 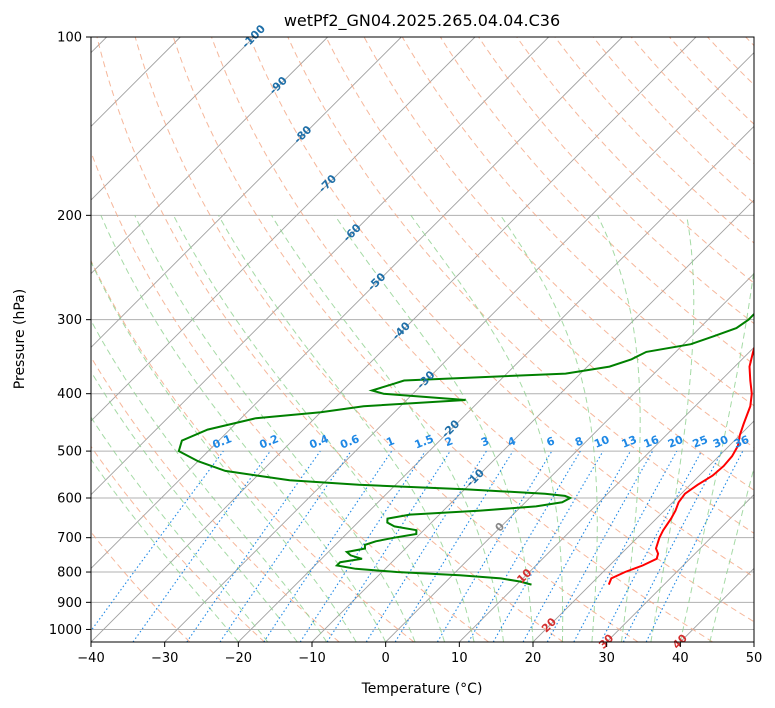 What do you see at coordinates (69, 452) in the screenshot?
I see `y-tick-label: 500` at bounding box center [69, 452].